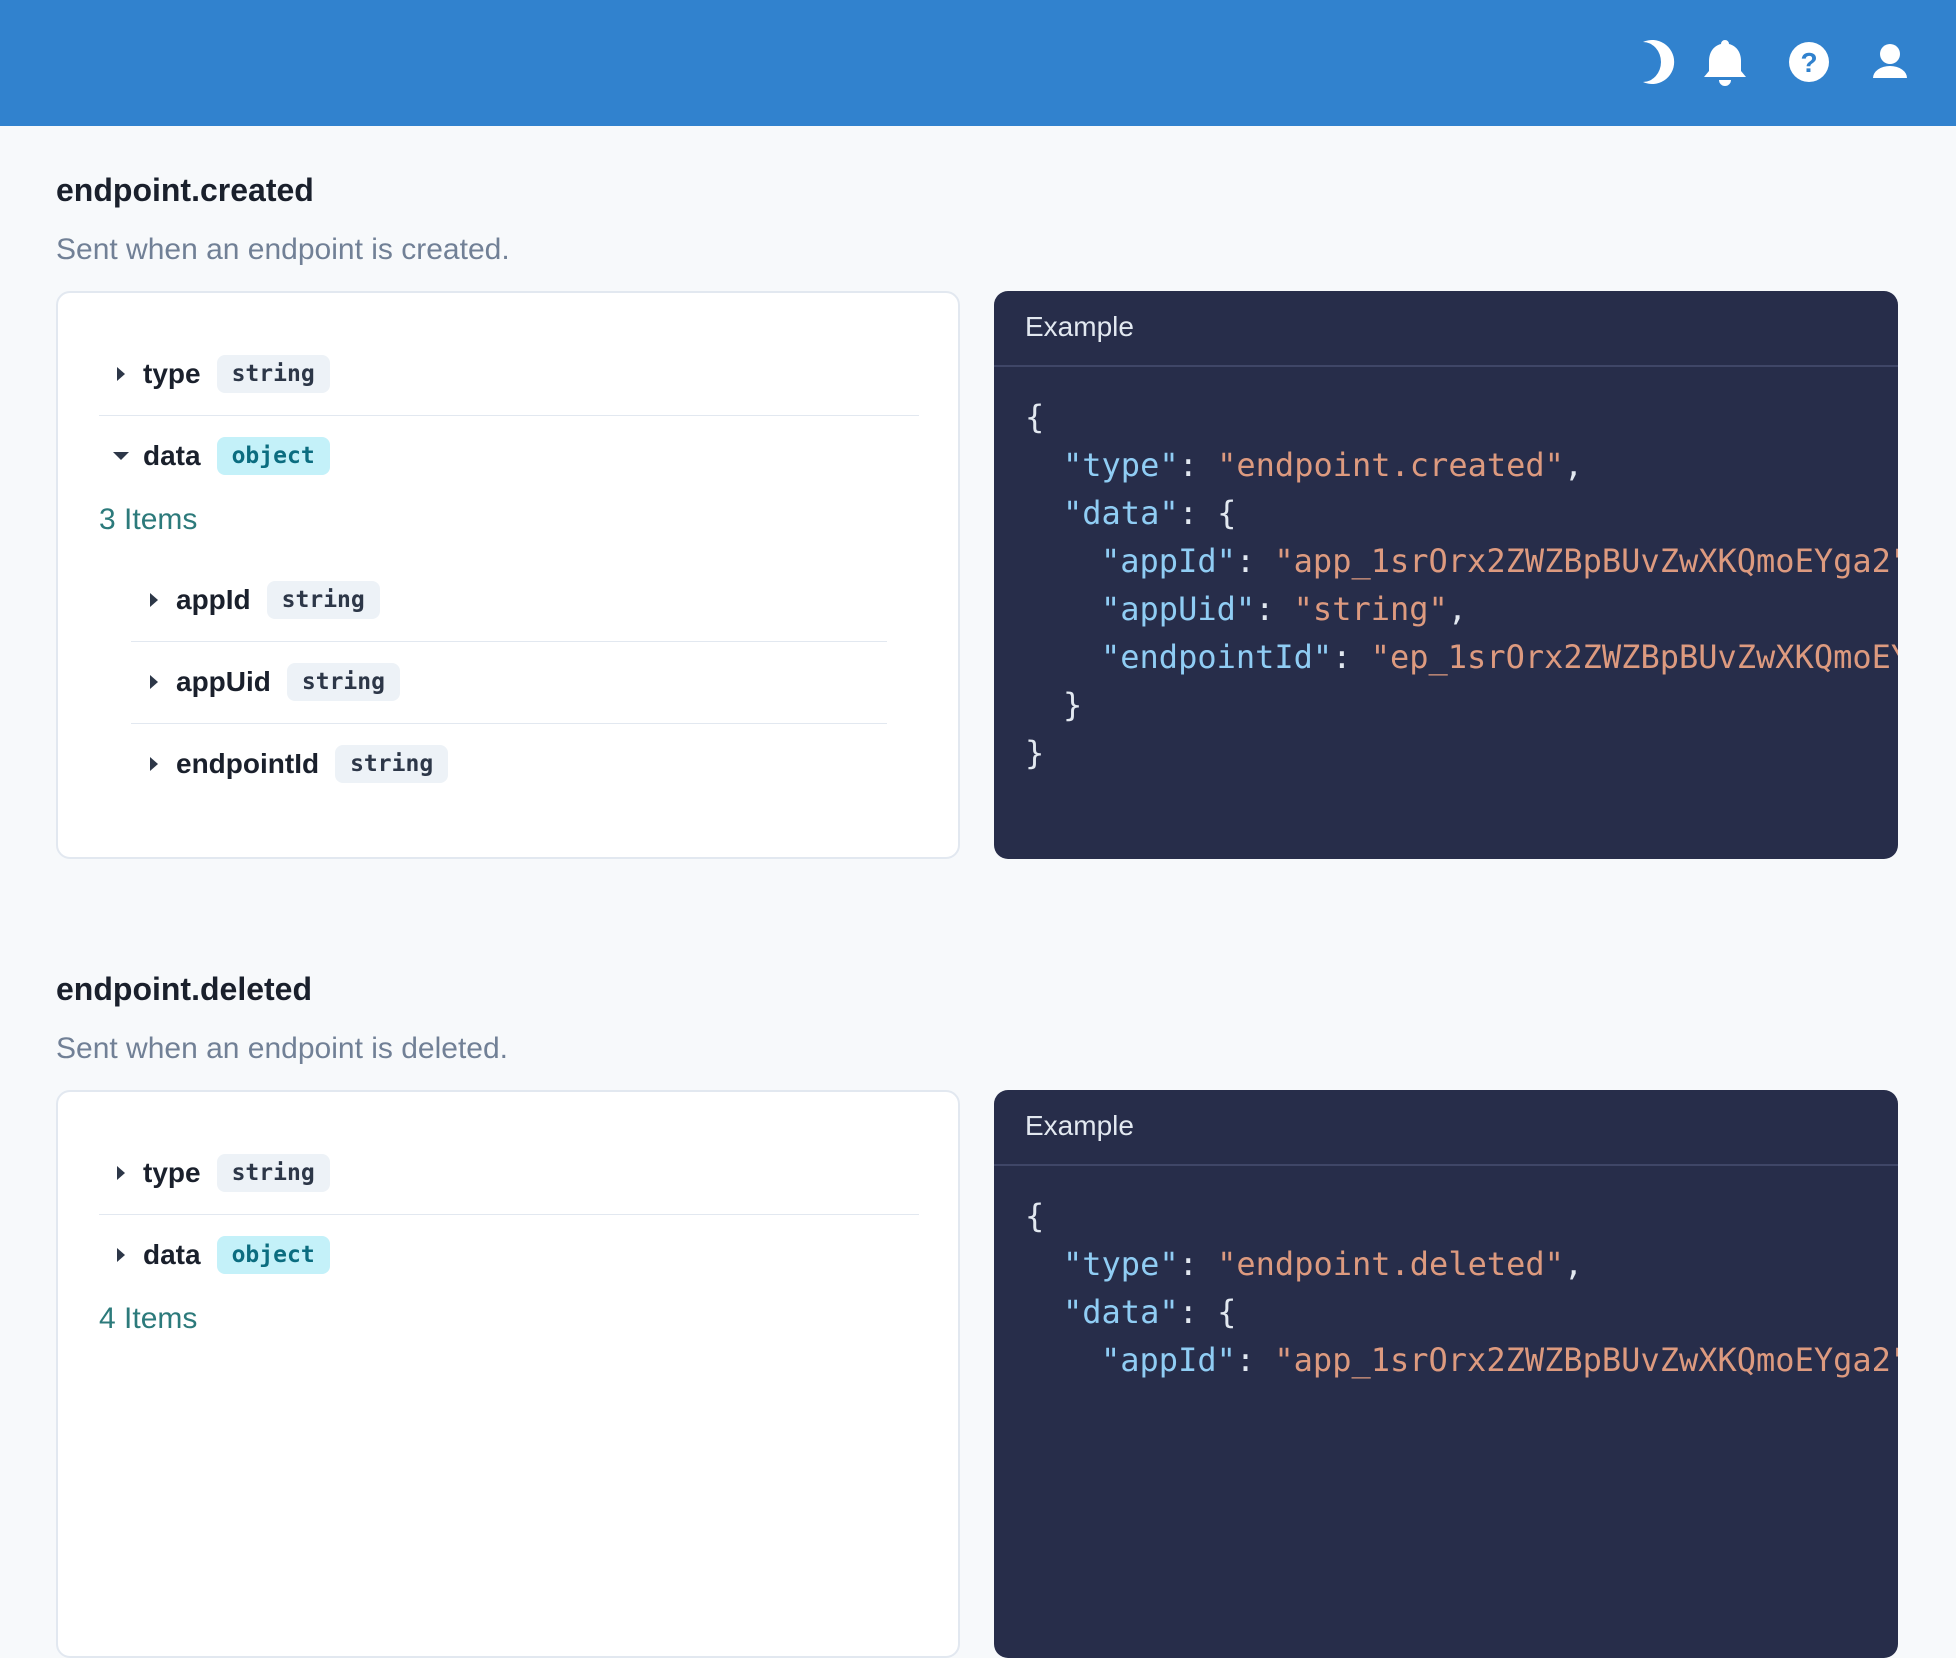  I want to click on top-bar: ?, so click(978, 63).